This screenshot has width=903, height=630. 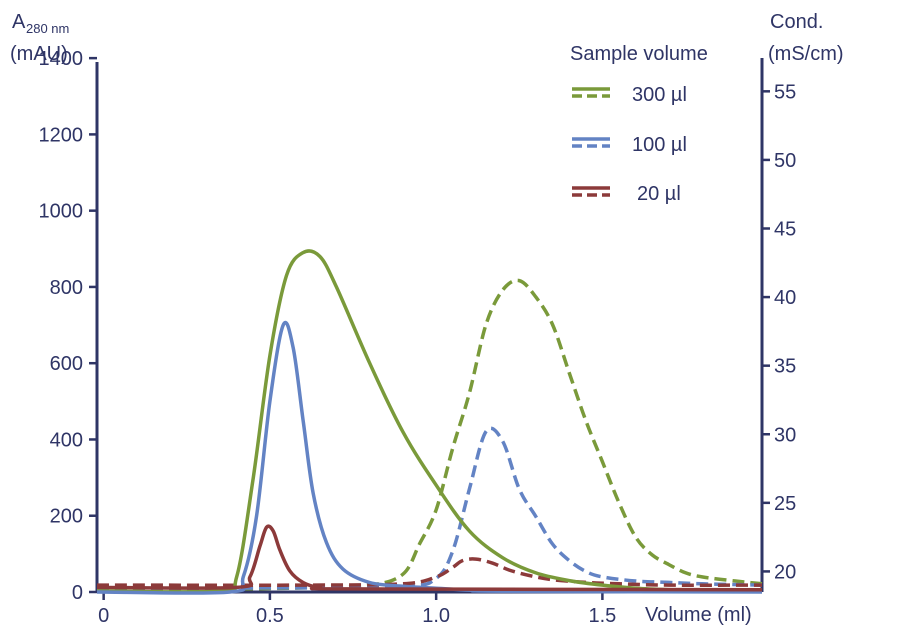 What do you see at coordinates (103, 616) in the screenshot?
I see `x-tick-label: 0` at bounding box center [103, 616].